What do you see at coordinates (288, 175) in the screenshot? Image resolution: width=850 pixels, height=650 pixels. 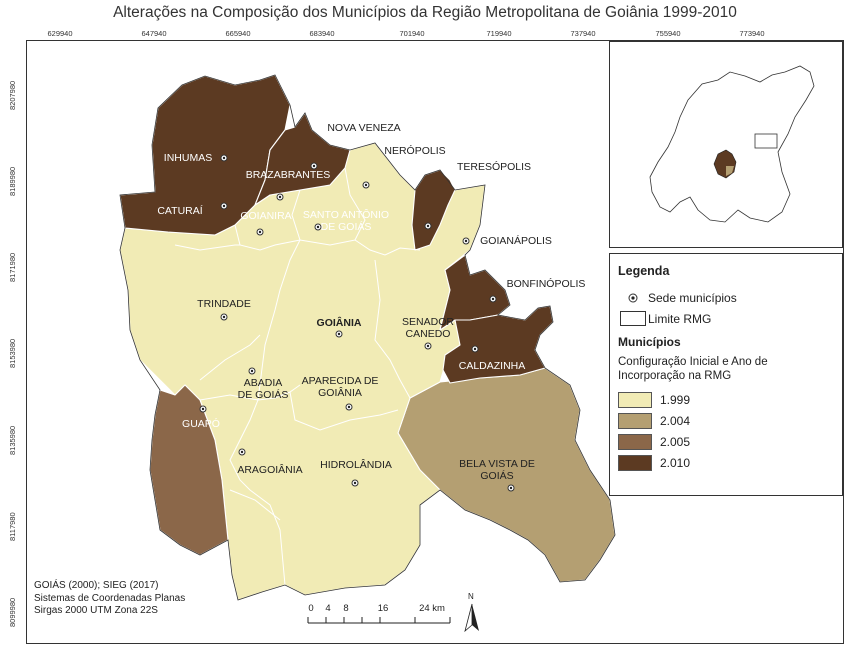 I see `label-brazabrantes: BRAZABRANTES` at bounding box center [288, 175].